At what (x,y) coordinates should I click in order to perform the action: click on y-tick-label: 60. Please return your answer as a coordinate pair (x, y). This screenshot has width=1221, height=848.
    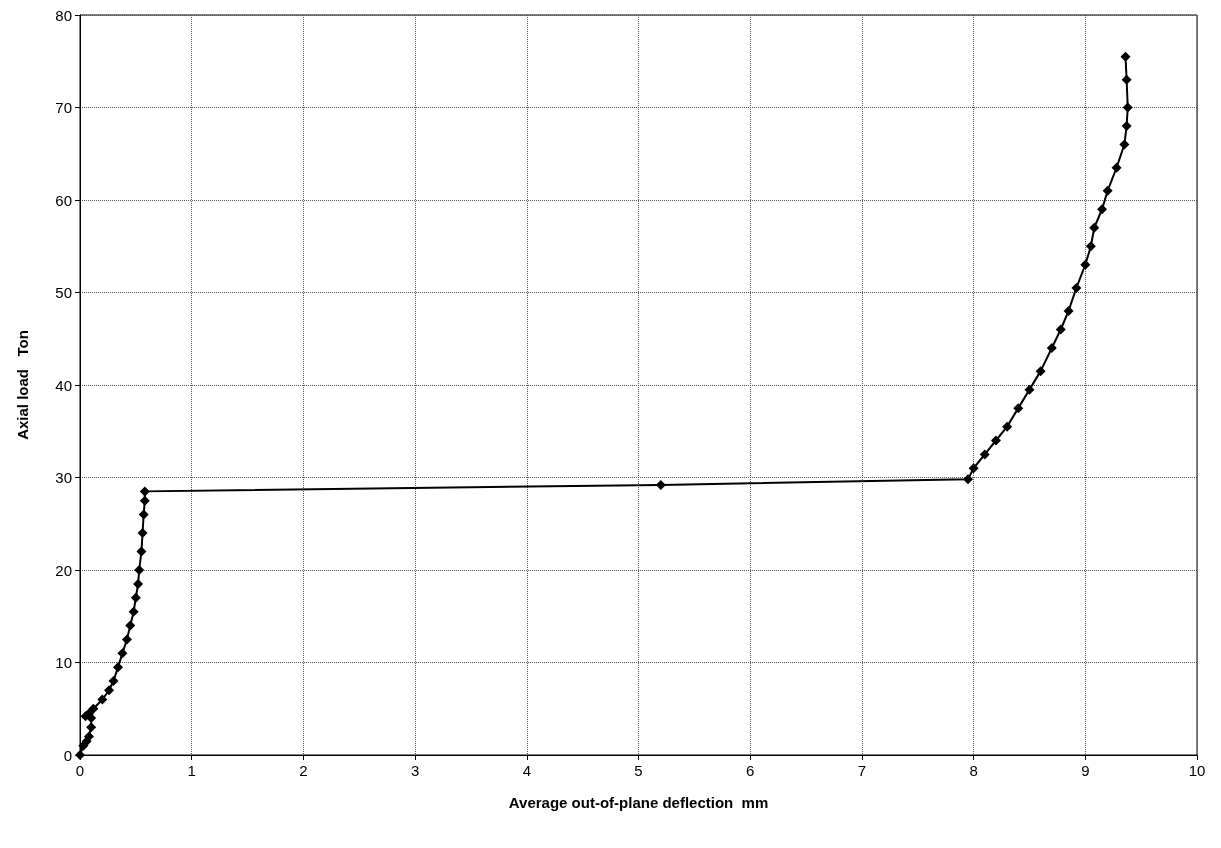
    Looking at the image, I should click on (63, 200).